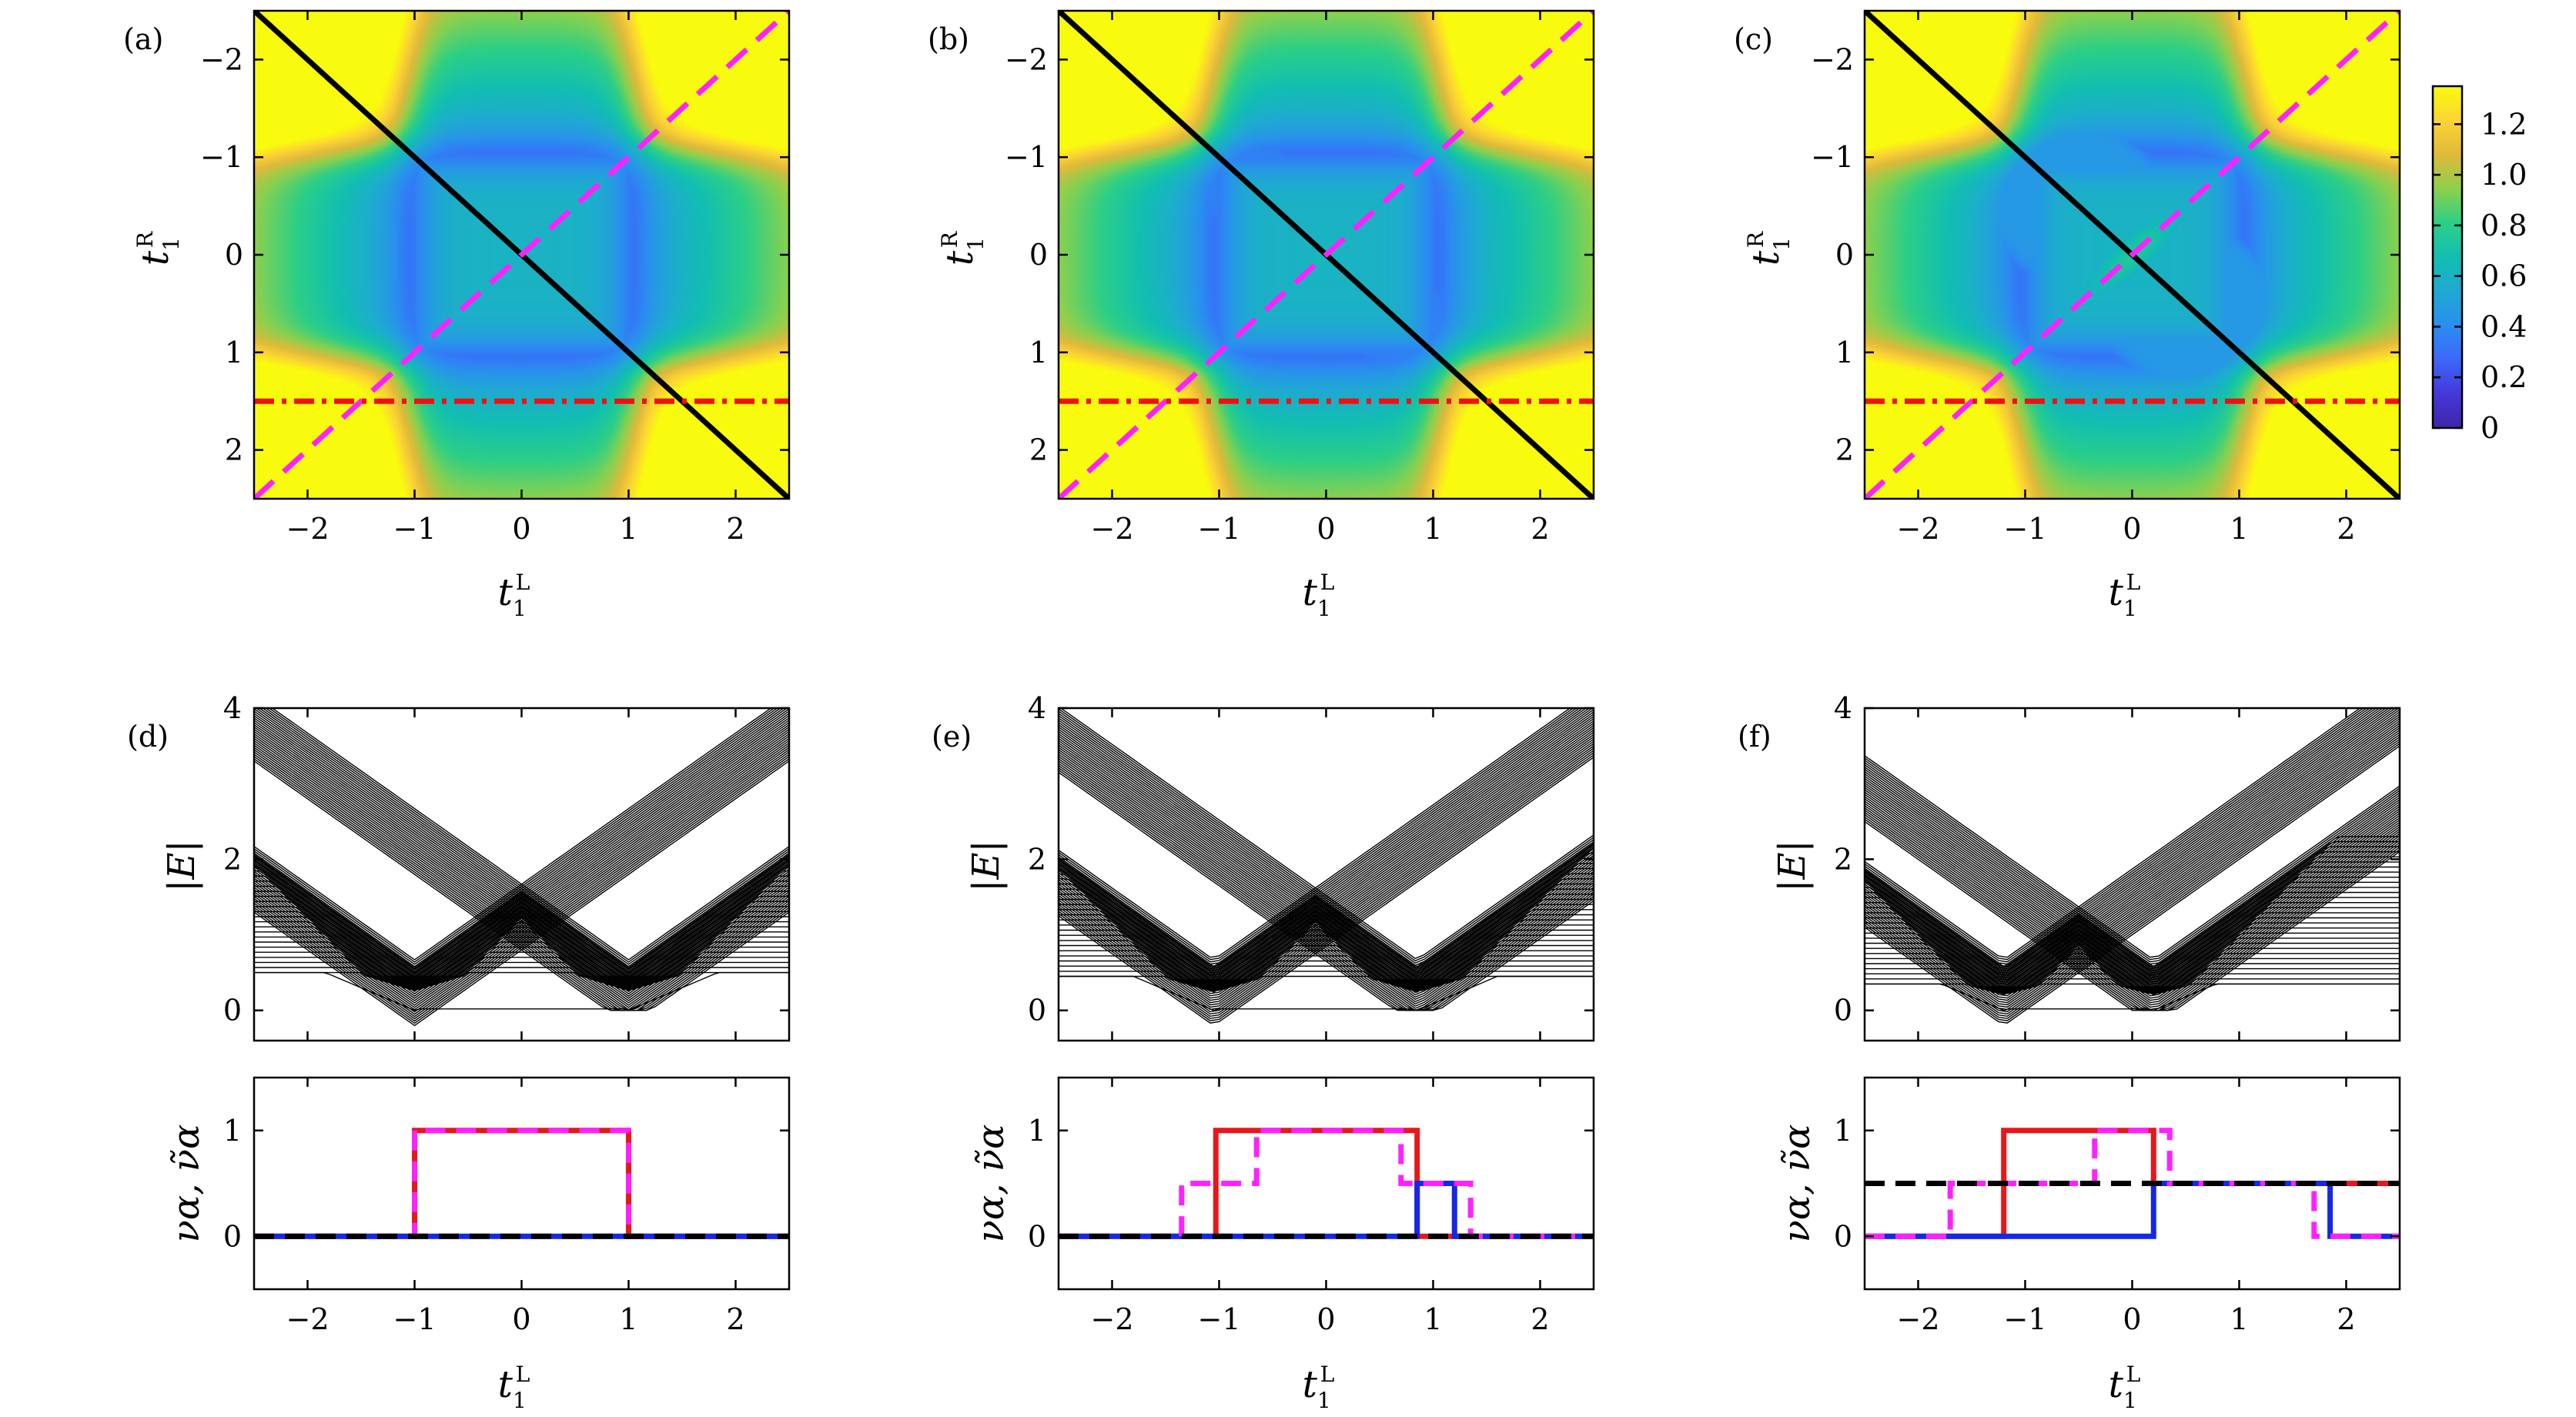  I want to click on y-tick-label: −1, so click(1833, 157).